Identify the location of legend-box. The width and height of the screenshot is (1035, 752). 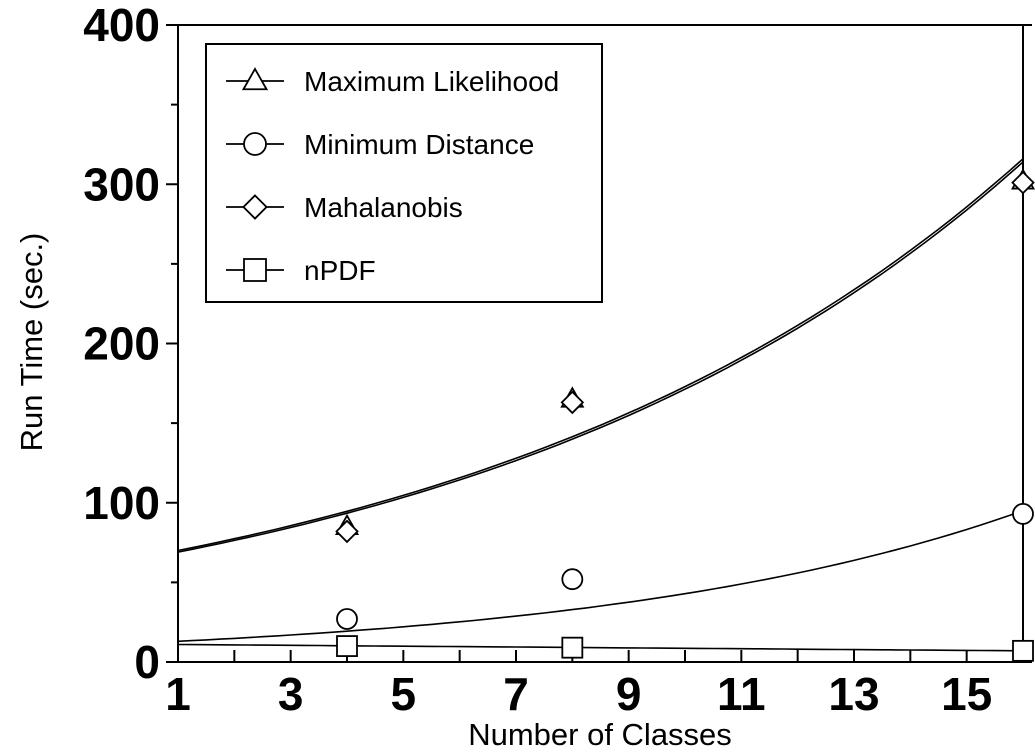
(404, 173).